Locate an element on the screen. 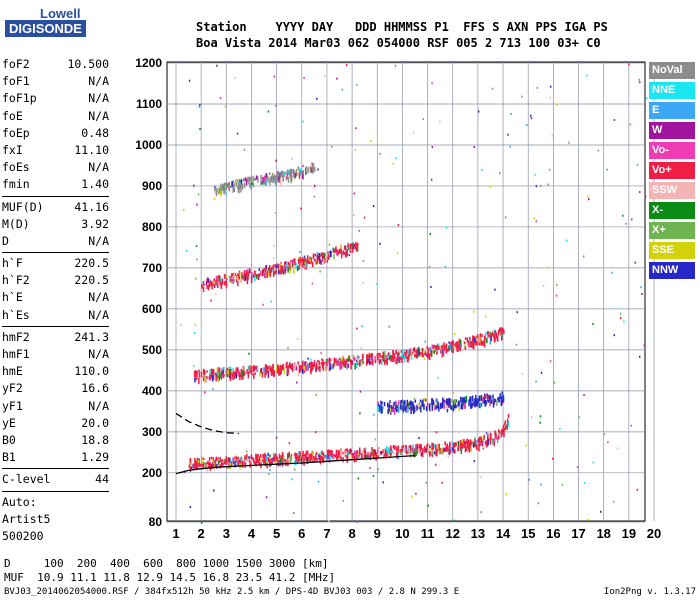  y-tick-label: 500 is located at coordinates (152, 350).